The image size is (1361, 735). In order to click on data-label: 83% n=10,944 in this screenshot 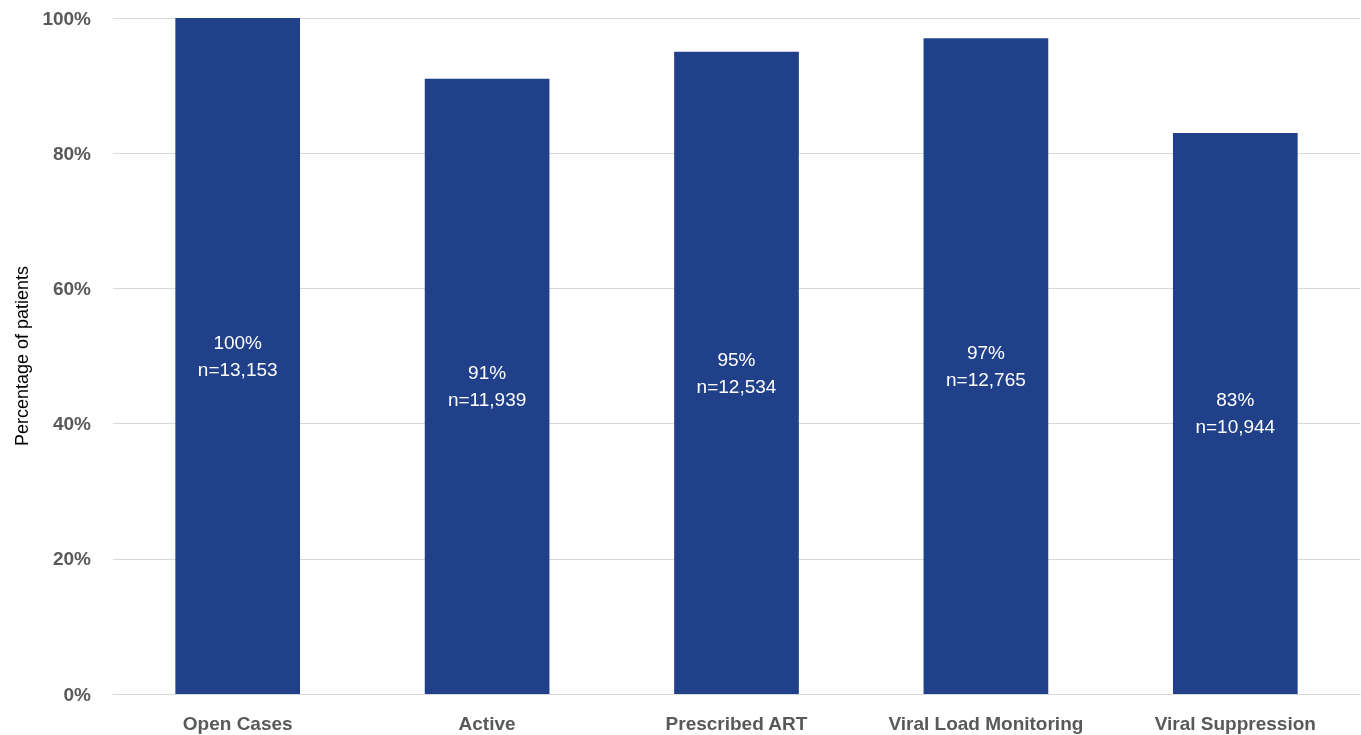, I will do `click(1235, 413)`.